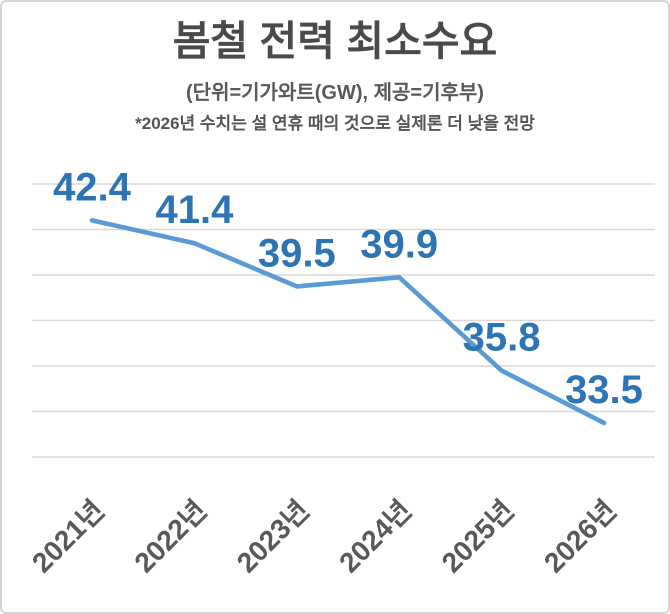 Image resolution: width=670 pixels, height=614 pixels. I want to click on data-label: 33.5, so click(604, 390).